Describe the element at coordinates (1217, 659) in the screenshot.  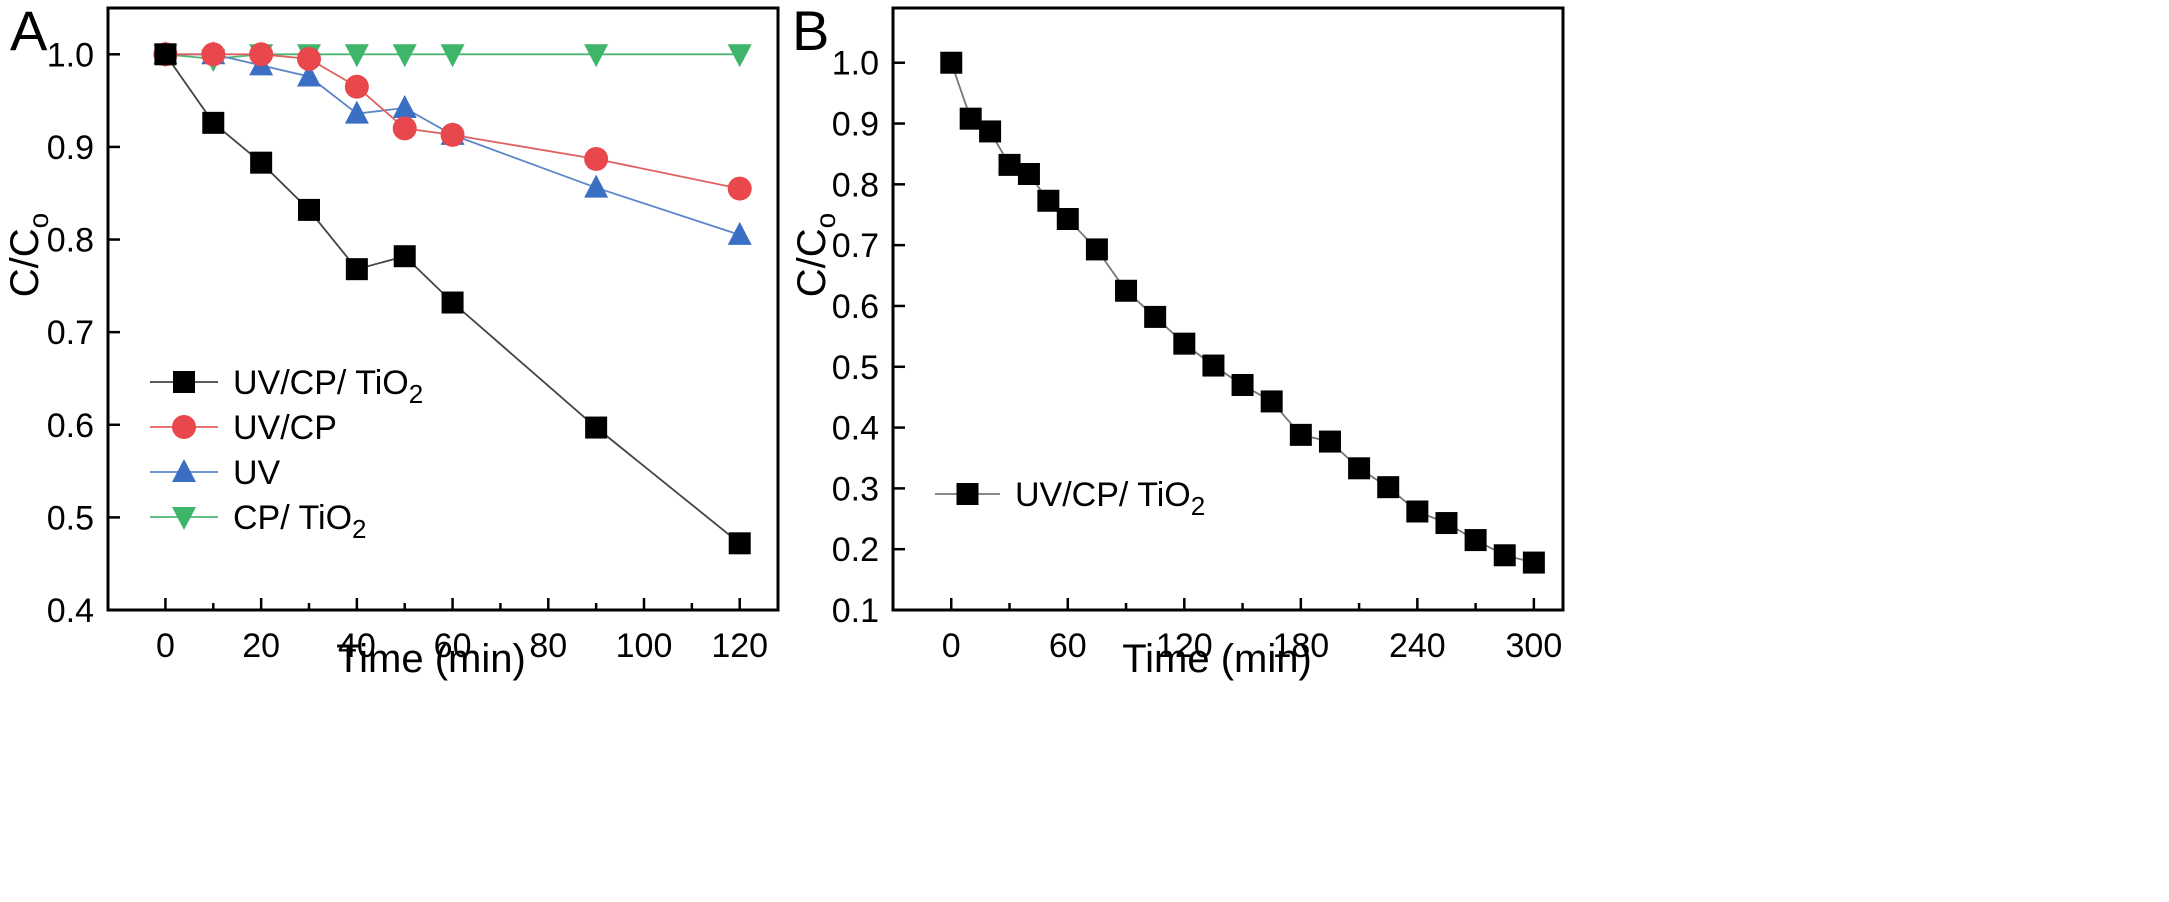
I see `panel-b-xlabel: Time (min)` at that location.